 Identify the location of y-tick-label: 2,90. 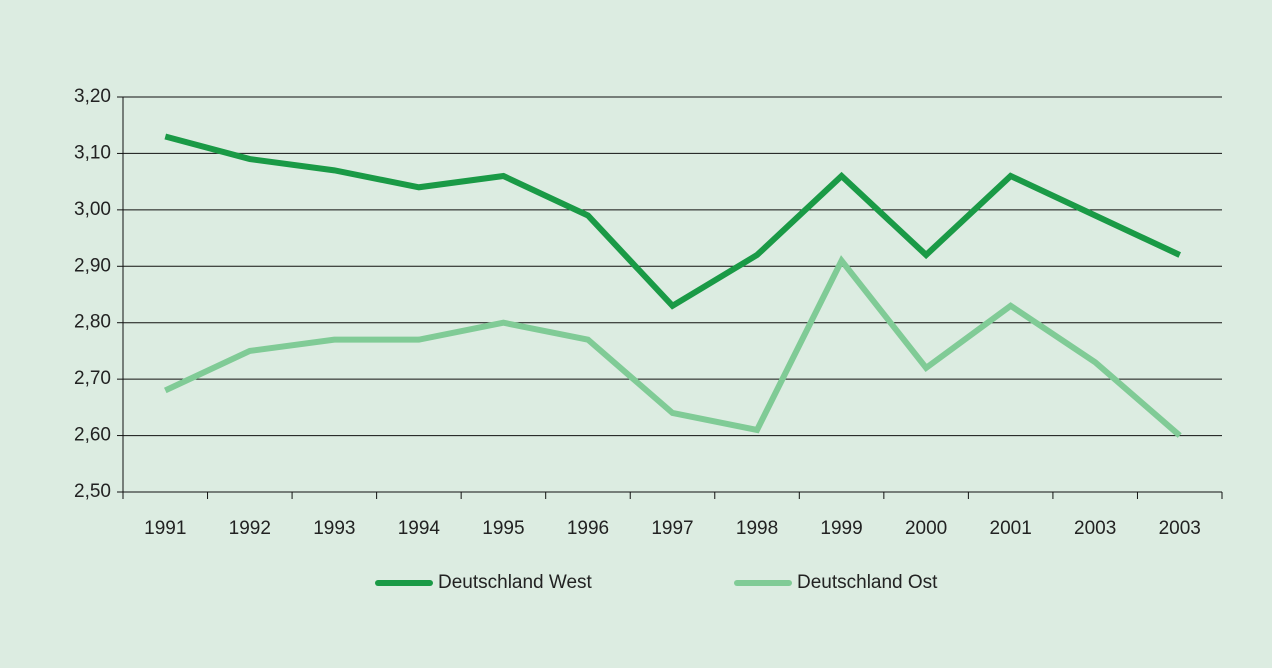
(92, 265).